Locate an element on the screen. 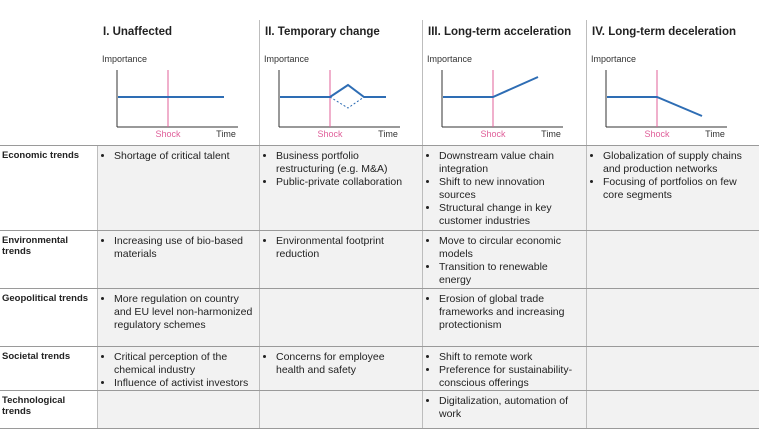 The image size is (759, 437). bullet-item: Influence of activist investors is located at coordinates (183, 383).